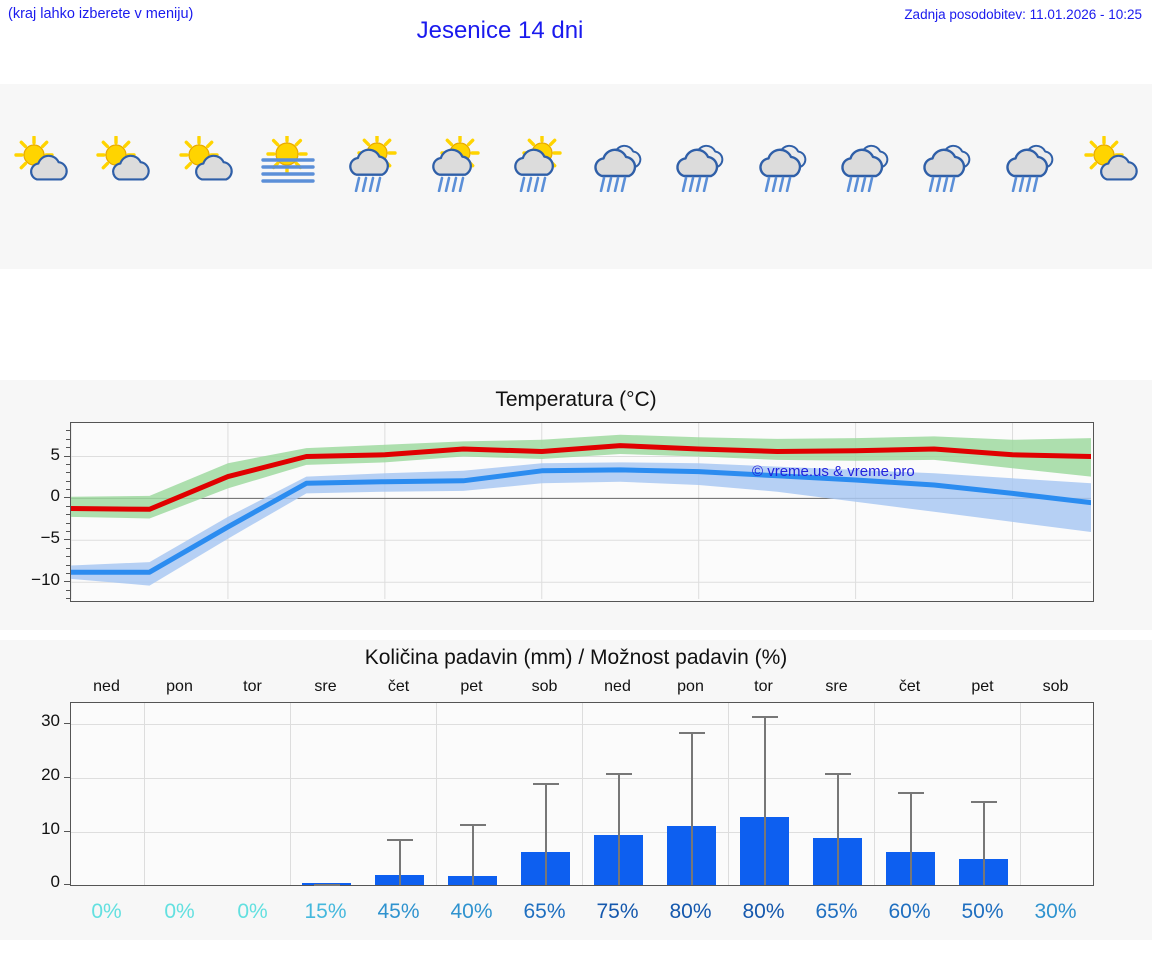 Image resolution: width=1152 pixels, height=975 pixels. I want to click on precipitation-day-label: čet, so click(398, 686).